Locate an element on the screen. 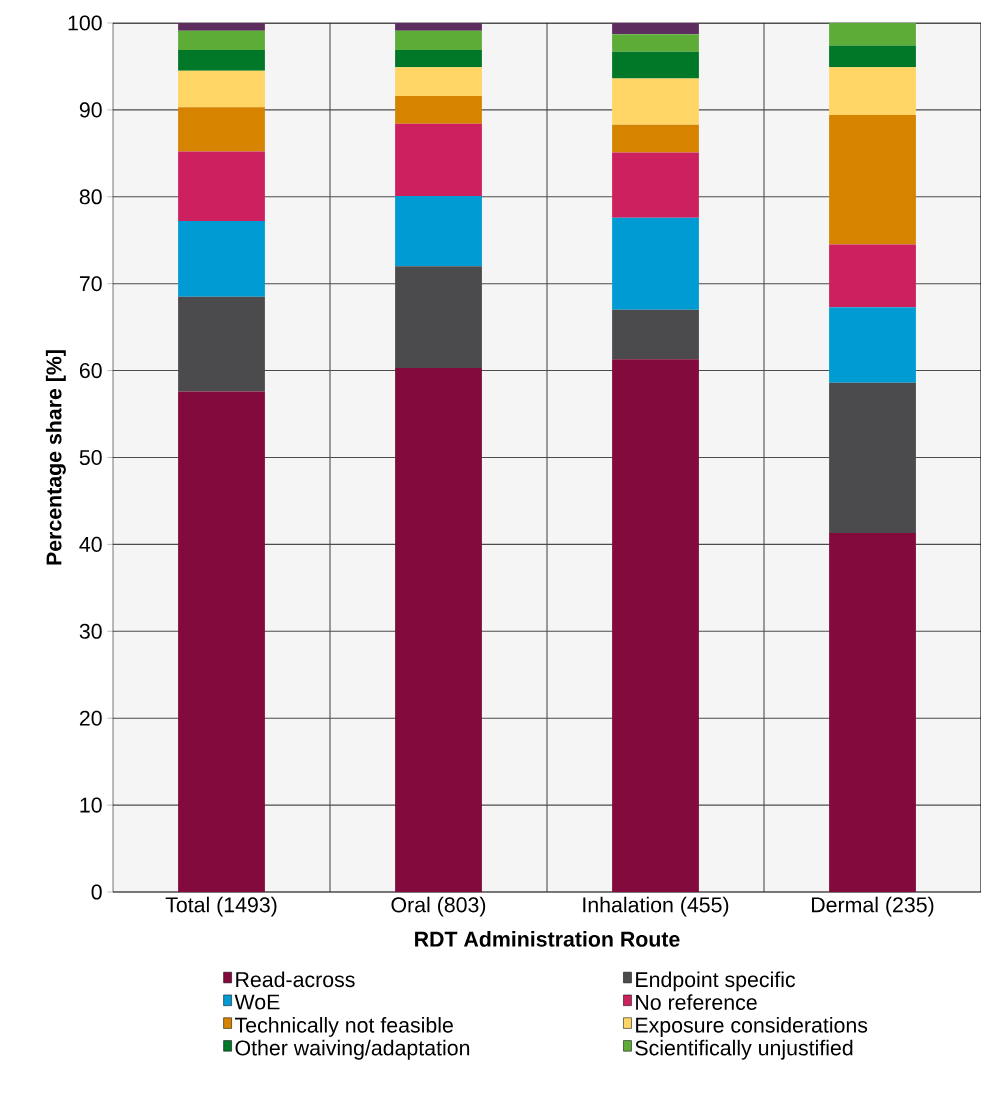 This screenshot has width=981, height=1119. legend-label: Technically not feasible is located at coordinates (344, 1027).